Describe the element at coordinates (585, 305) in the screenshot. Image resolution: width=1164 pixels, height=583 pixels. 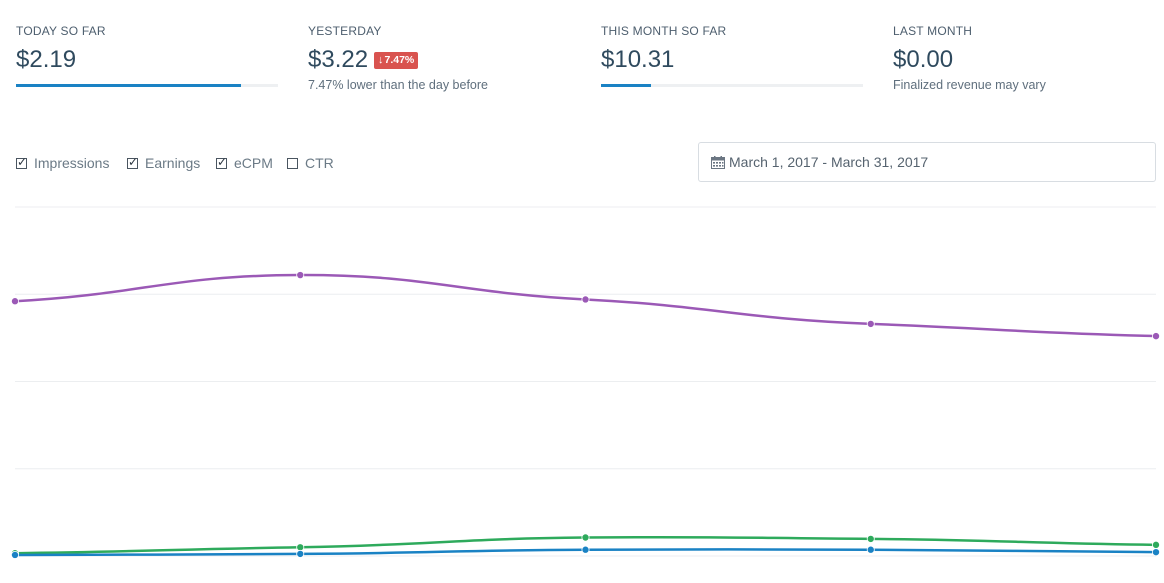
I see `series-line-ecpm` at that location.